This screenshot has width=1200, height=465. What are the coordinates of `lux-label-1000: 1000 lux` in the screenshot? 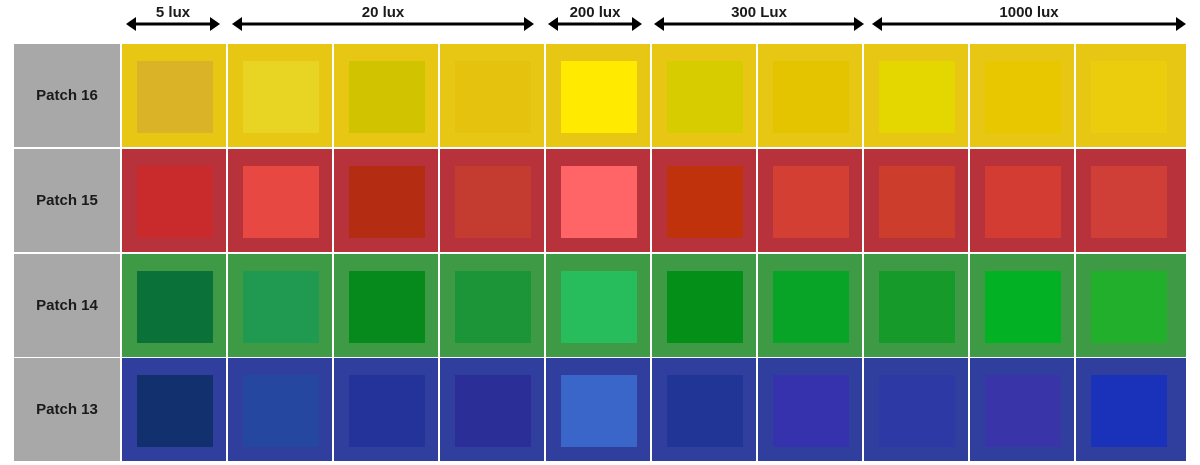 It's located at (1029, 12).